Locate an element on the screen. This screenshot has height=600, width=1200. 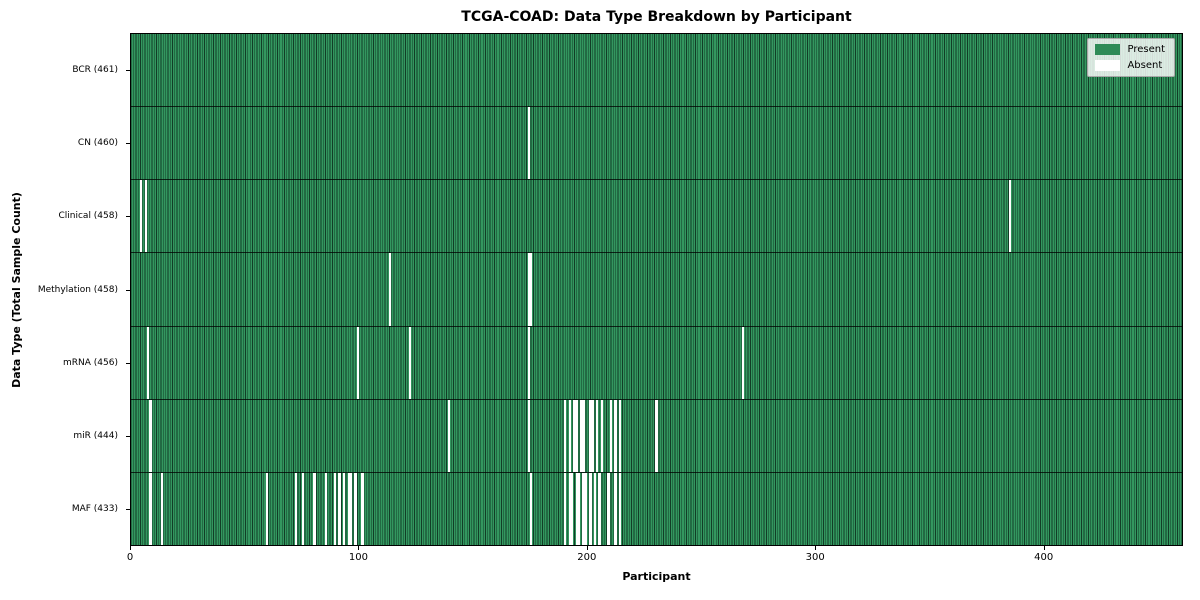
heatmap-row-cn is located at coordinates (656, 144).